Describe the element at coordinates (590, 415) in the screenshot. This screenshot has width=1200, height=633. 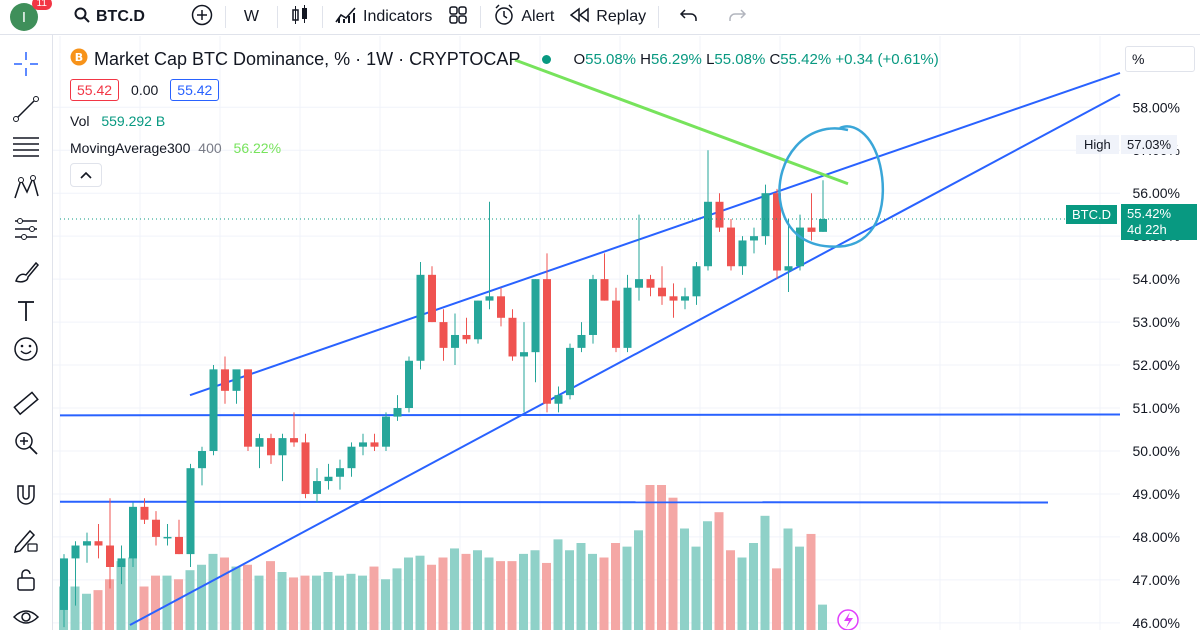
I see `support-line` at that location.